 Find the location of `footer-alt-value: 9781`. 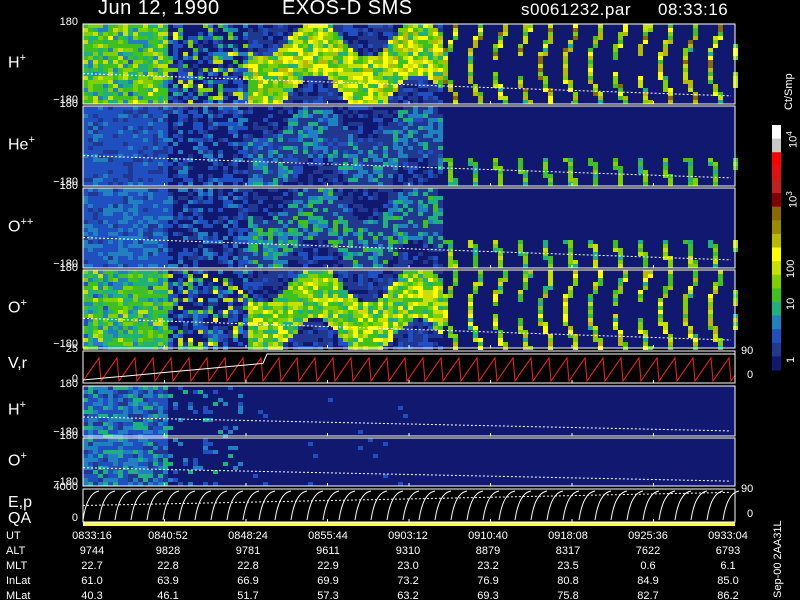

footer-alt-value: 9781 is located at coordinates (248, 551).